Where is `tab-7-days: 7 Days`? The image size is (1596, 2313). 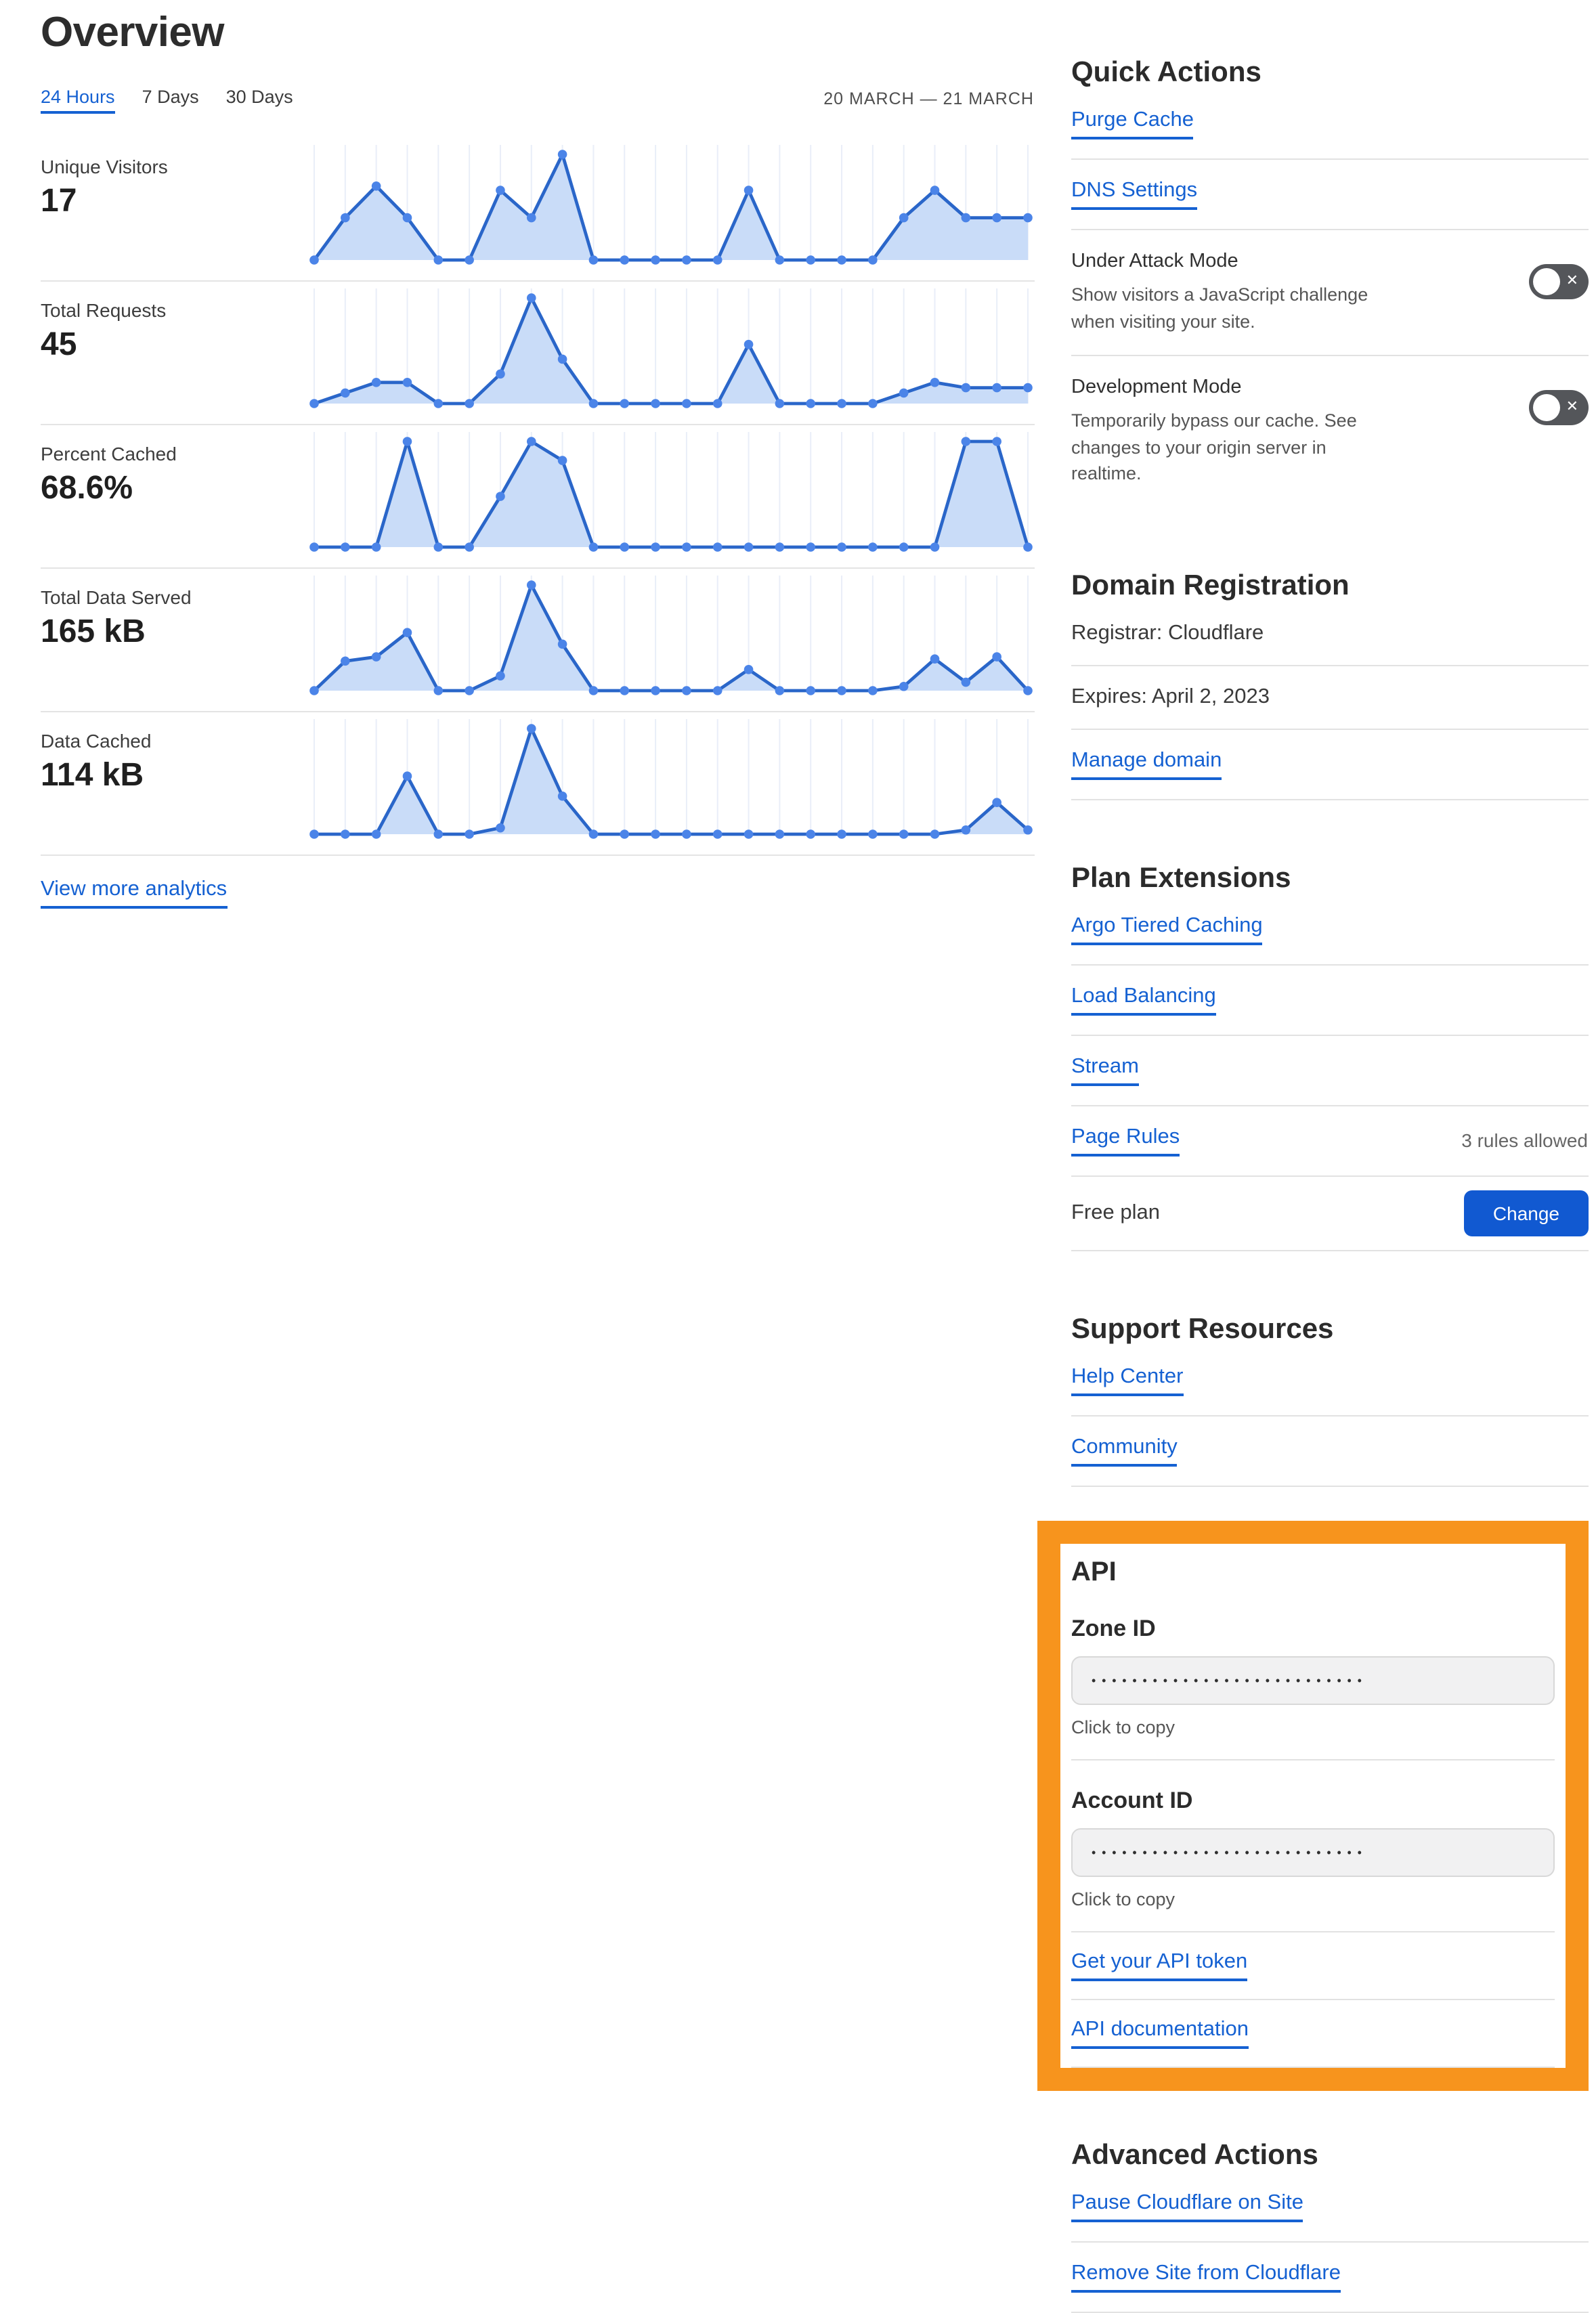
tab-7-days: 7 Days is located at coordinates (171, 97).